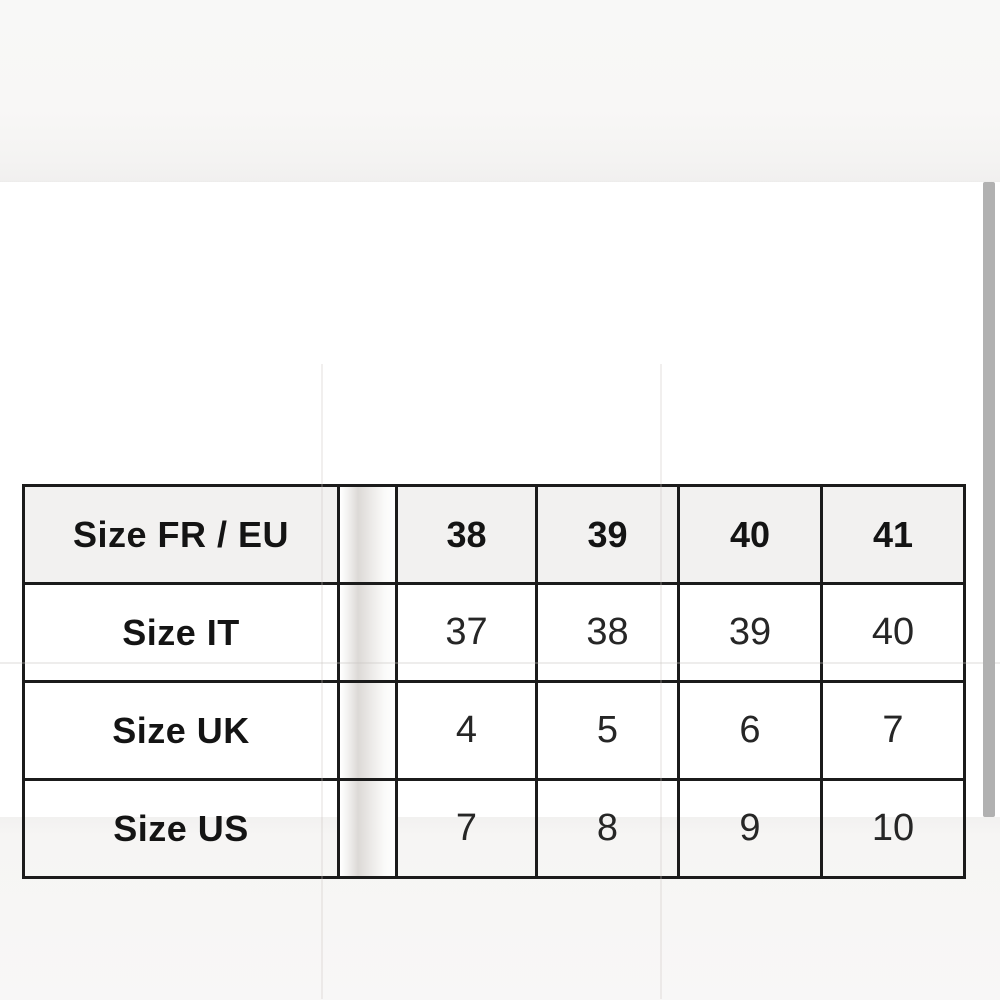  Describe the element at coordinates (181, 828) in the screenshot. I see `row-label: Size US` at that location.